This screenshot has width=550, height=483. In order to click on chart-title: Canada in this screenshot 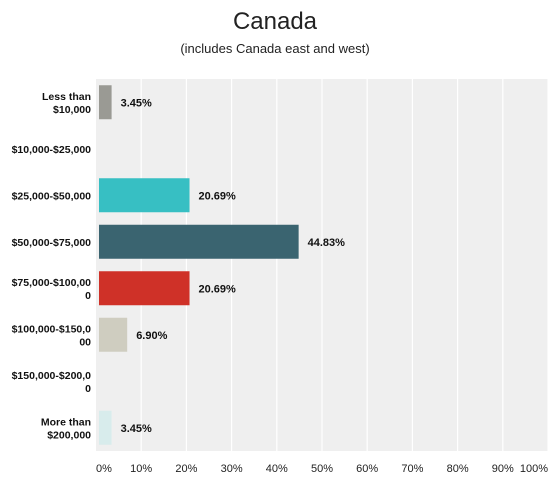, I will do `click(275, 21)`.